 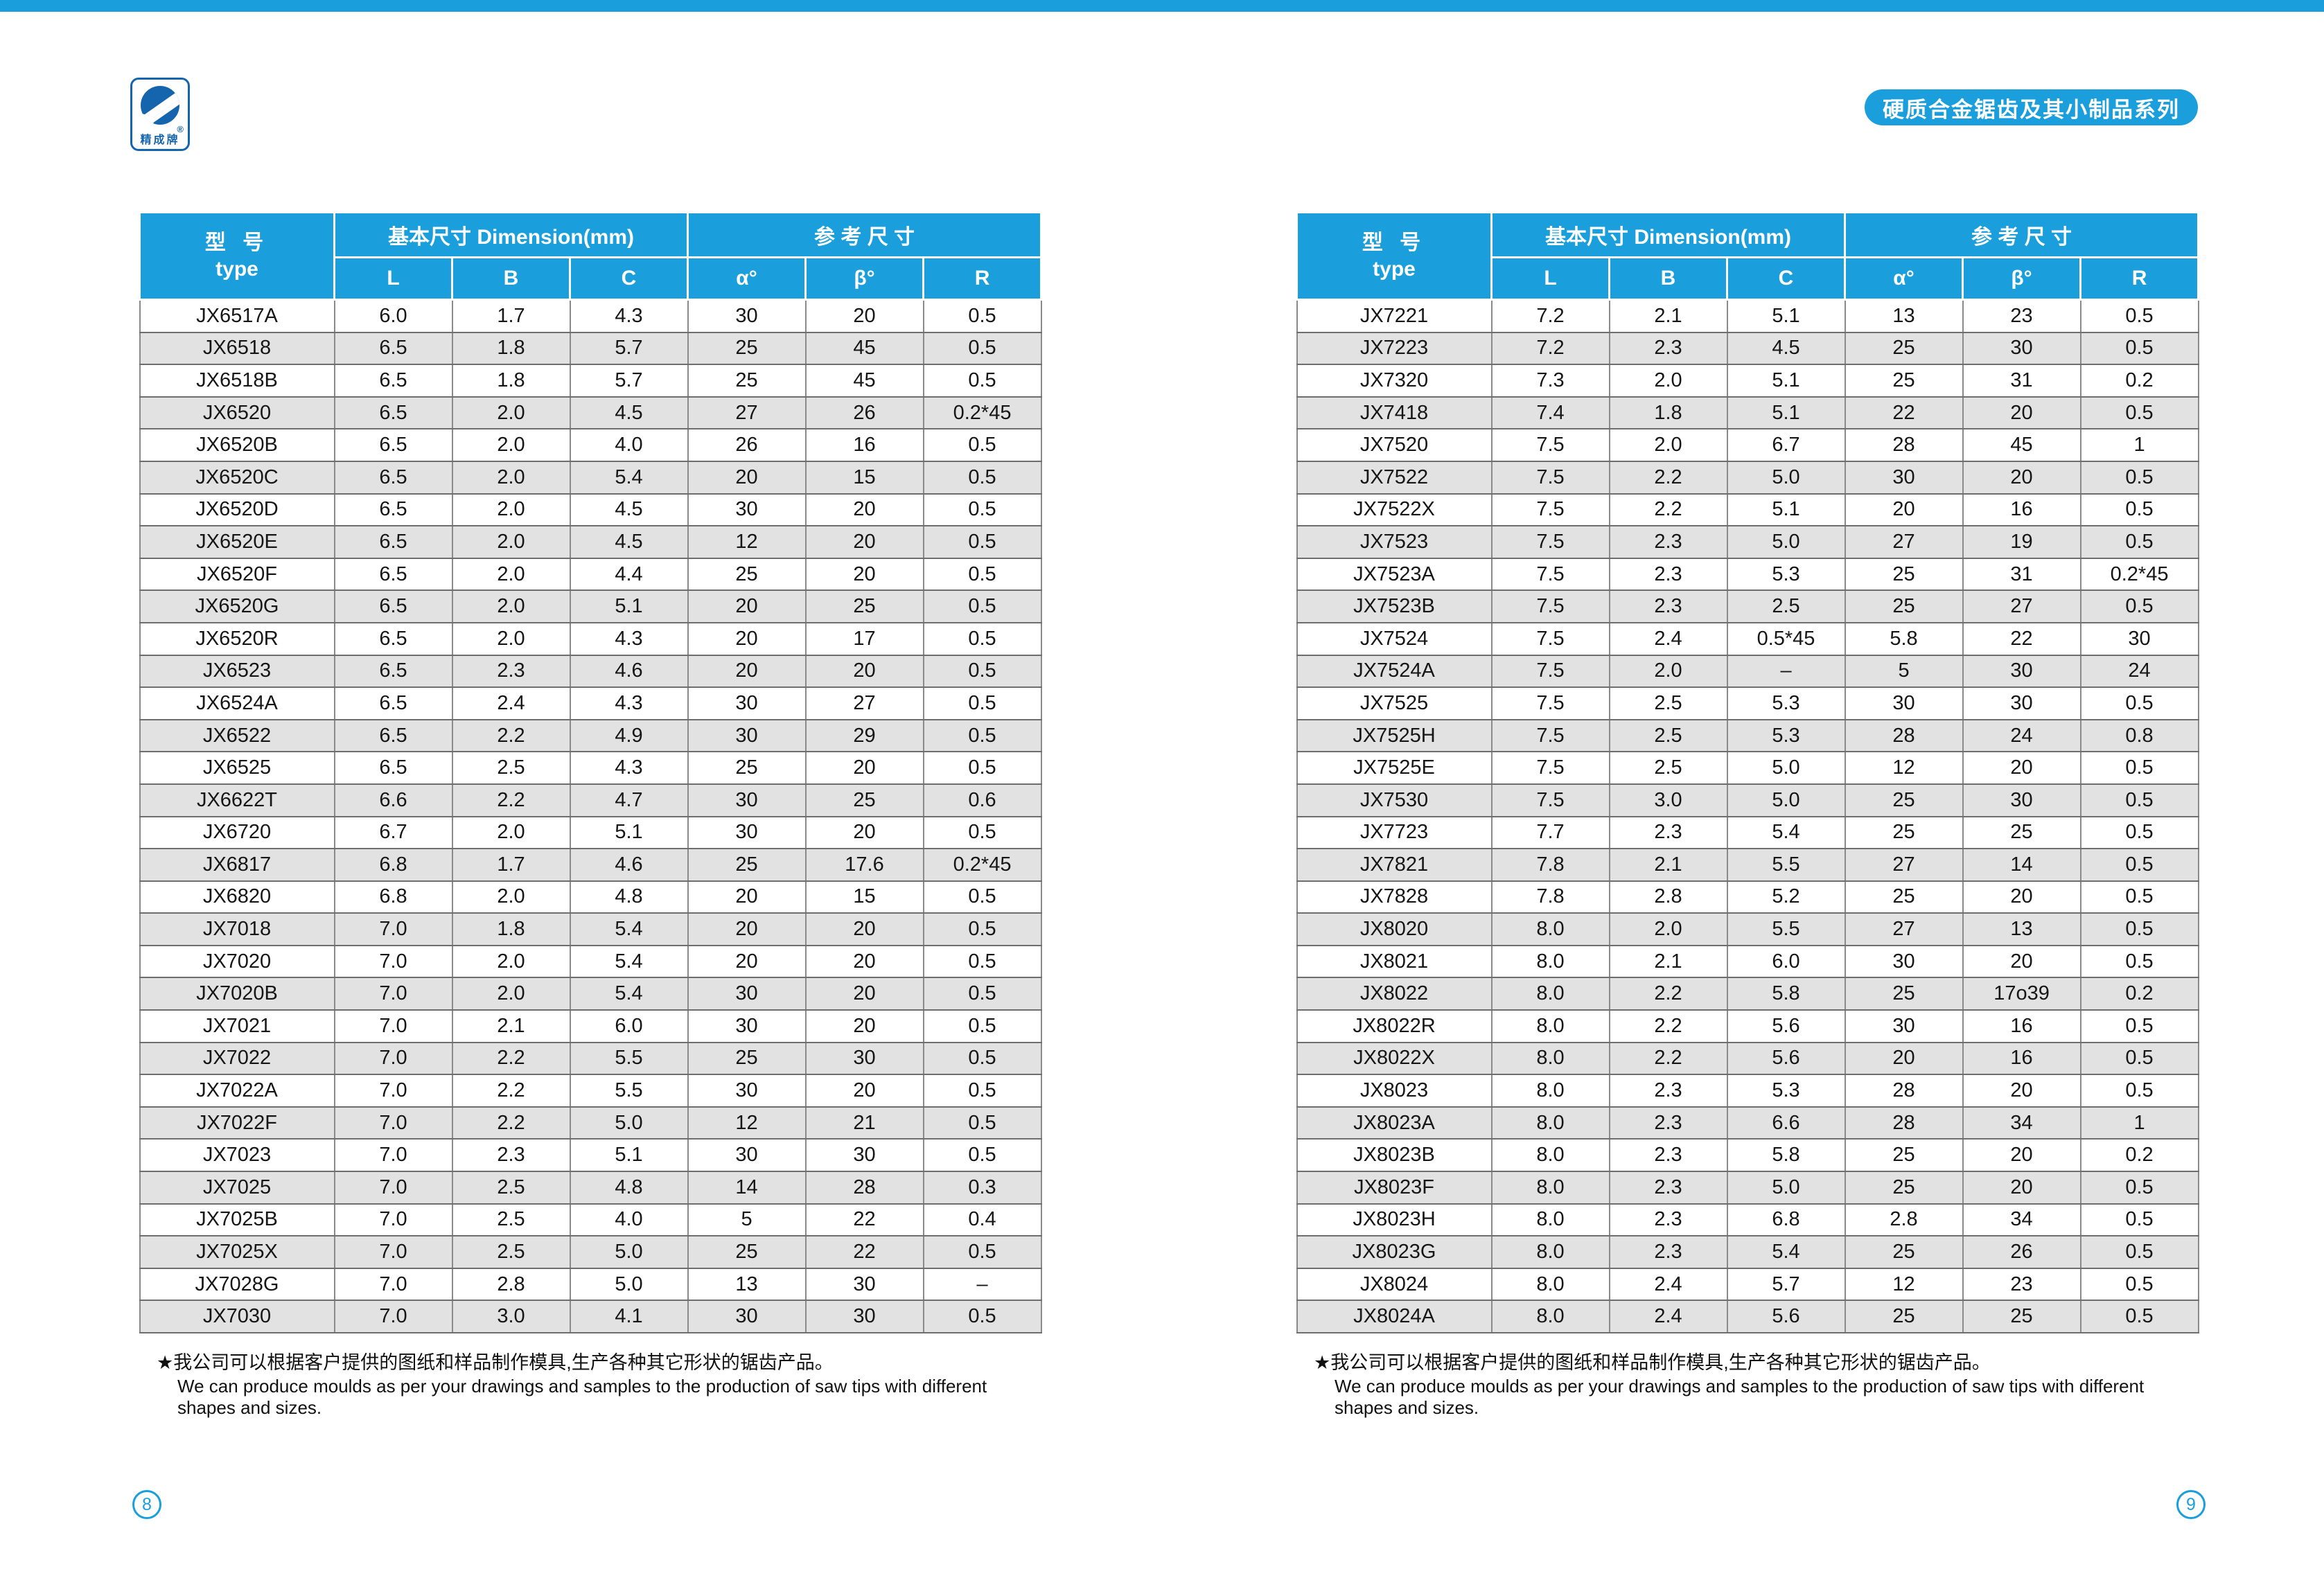 I want to click on value-cell: 4.9, so click(x=629, y=735).